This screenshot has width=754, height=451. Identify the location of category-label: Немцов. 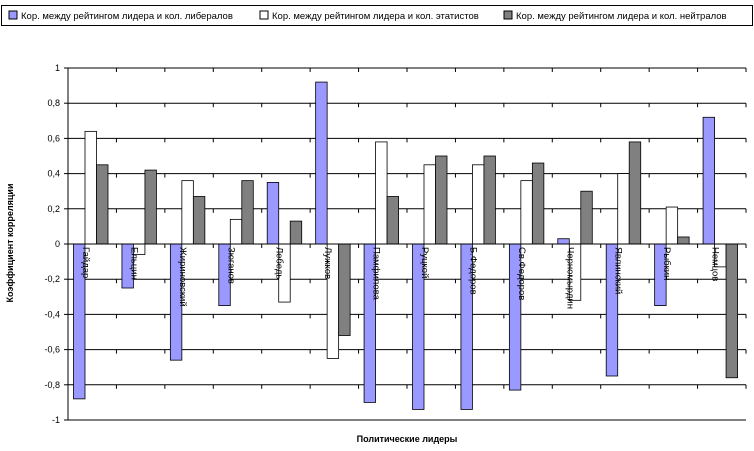
(715, 264).